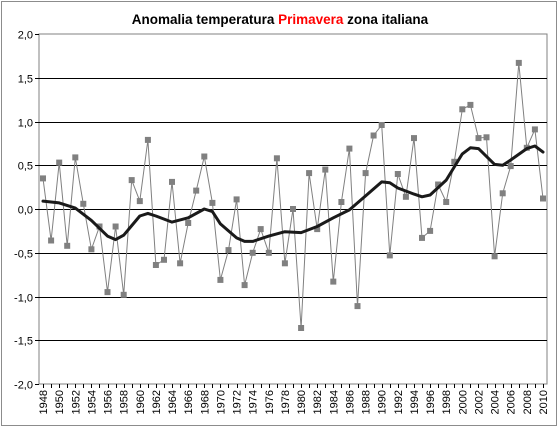  Describe the element at coordinates (44, 402) in the screenshot. I see `x-tick-label: 1948` at that location.